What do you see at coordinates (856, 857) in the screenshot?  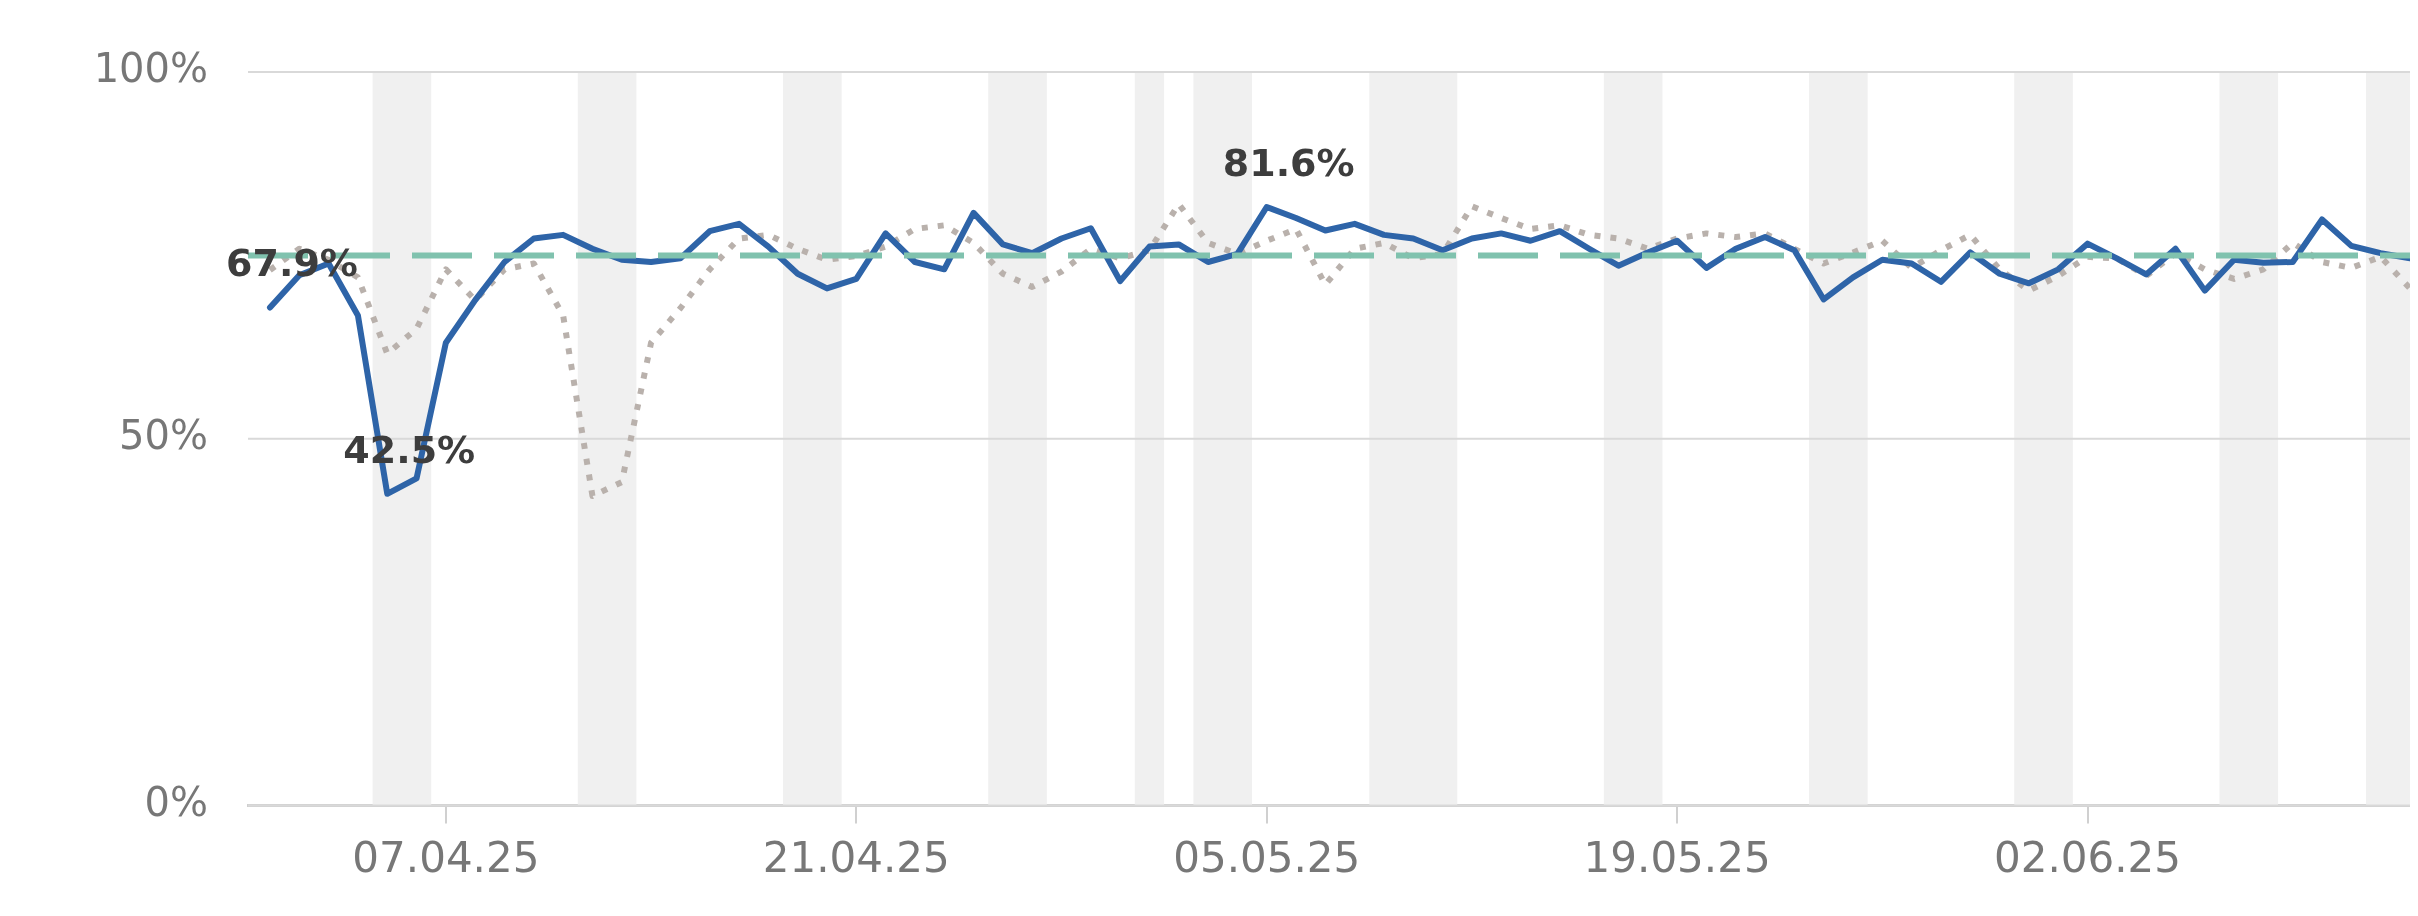 I see `x-tick-label: 21.04.25` at bounding box center [856, 857].